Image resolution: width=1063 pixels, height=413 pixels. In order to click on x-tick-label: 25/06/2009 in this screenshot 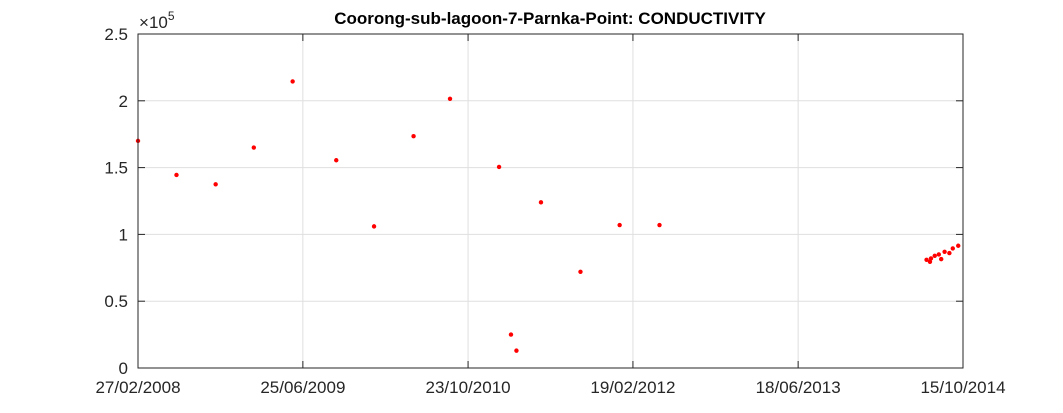, I will do `click(302, 387)`.